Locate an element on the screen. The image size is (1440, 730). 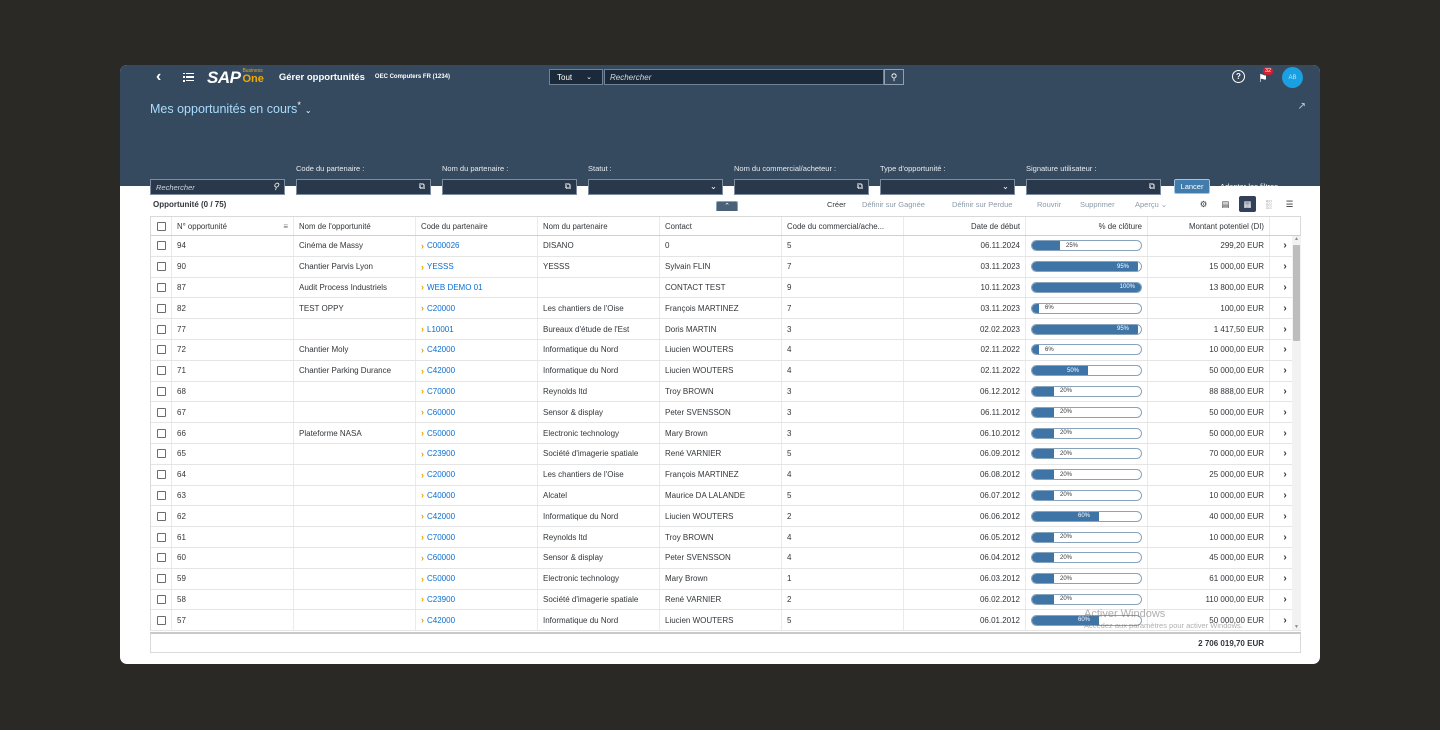
scroll-down-icon: ▼ is located at coordinates (1296, 627).